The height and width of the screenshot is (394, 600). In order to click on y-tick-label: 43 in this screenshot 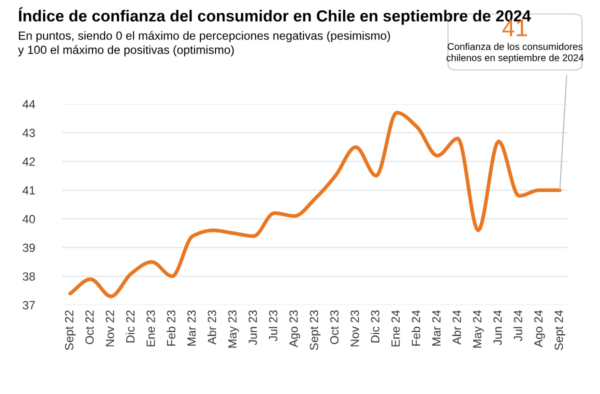, I will do `click(28, 133)`.